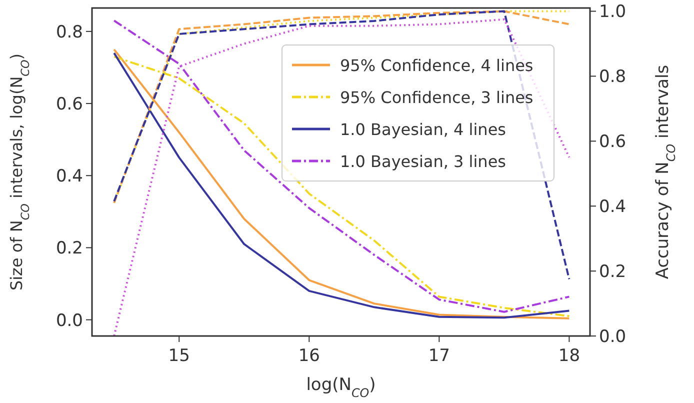 This screenshot has width=694, height=403. I want to click on y-tick-label: 0.0, so click(69, 320).